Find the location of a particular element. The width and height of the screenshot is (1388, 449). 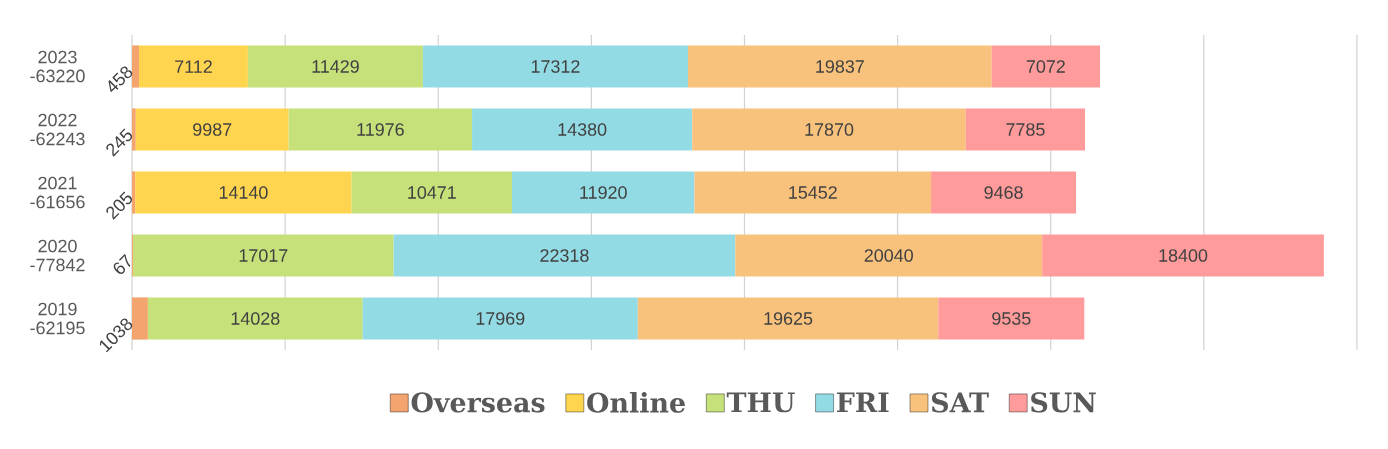

data-label: 11920 is located at coordinates (603, 192).